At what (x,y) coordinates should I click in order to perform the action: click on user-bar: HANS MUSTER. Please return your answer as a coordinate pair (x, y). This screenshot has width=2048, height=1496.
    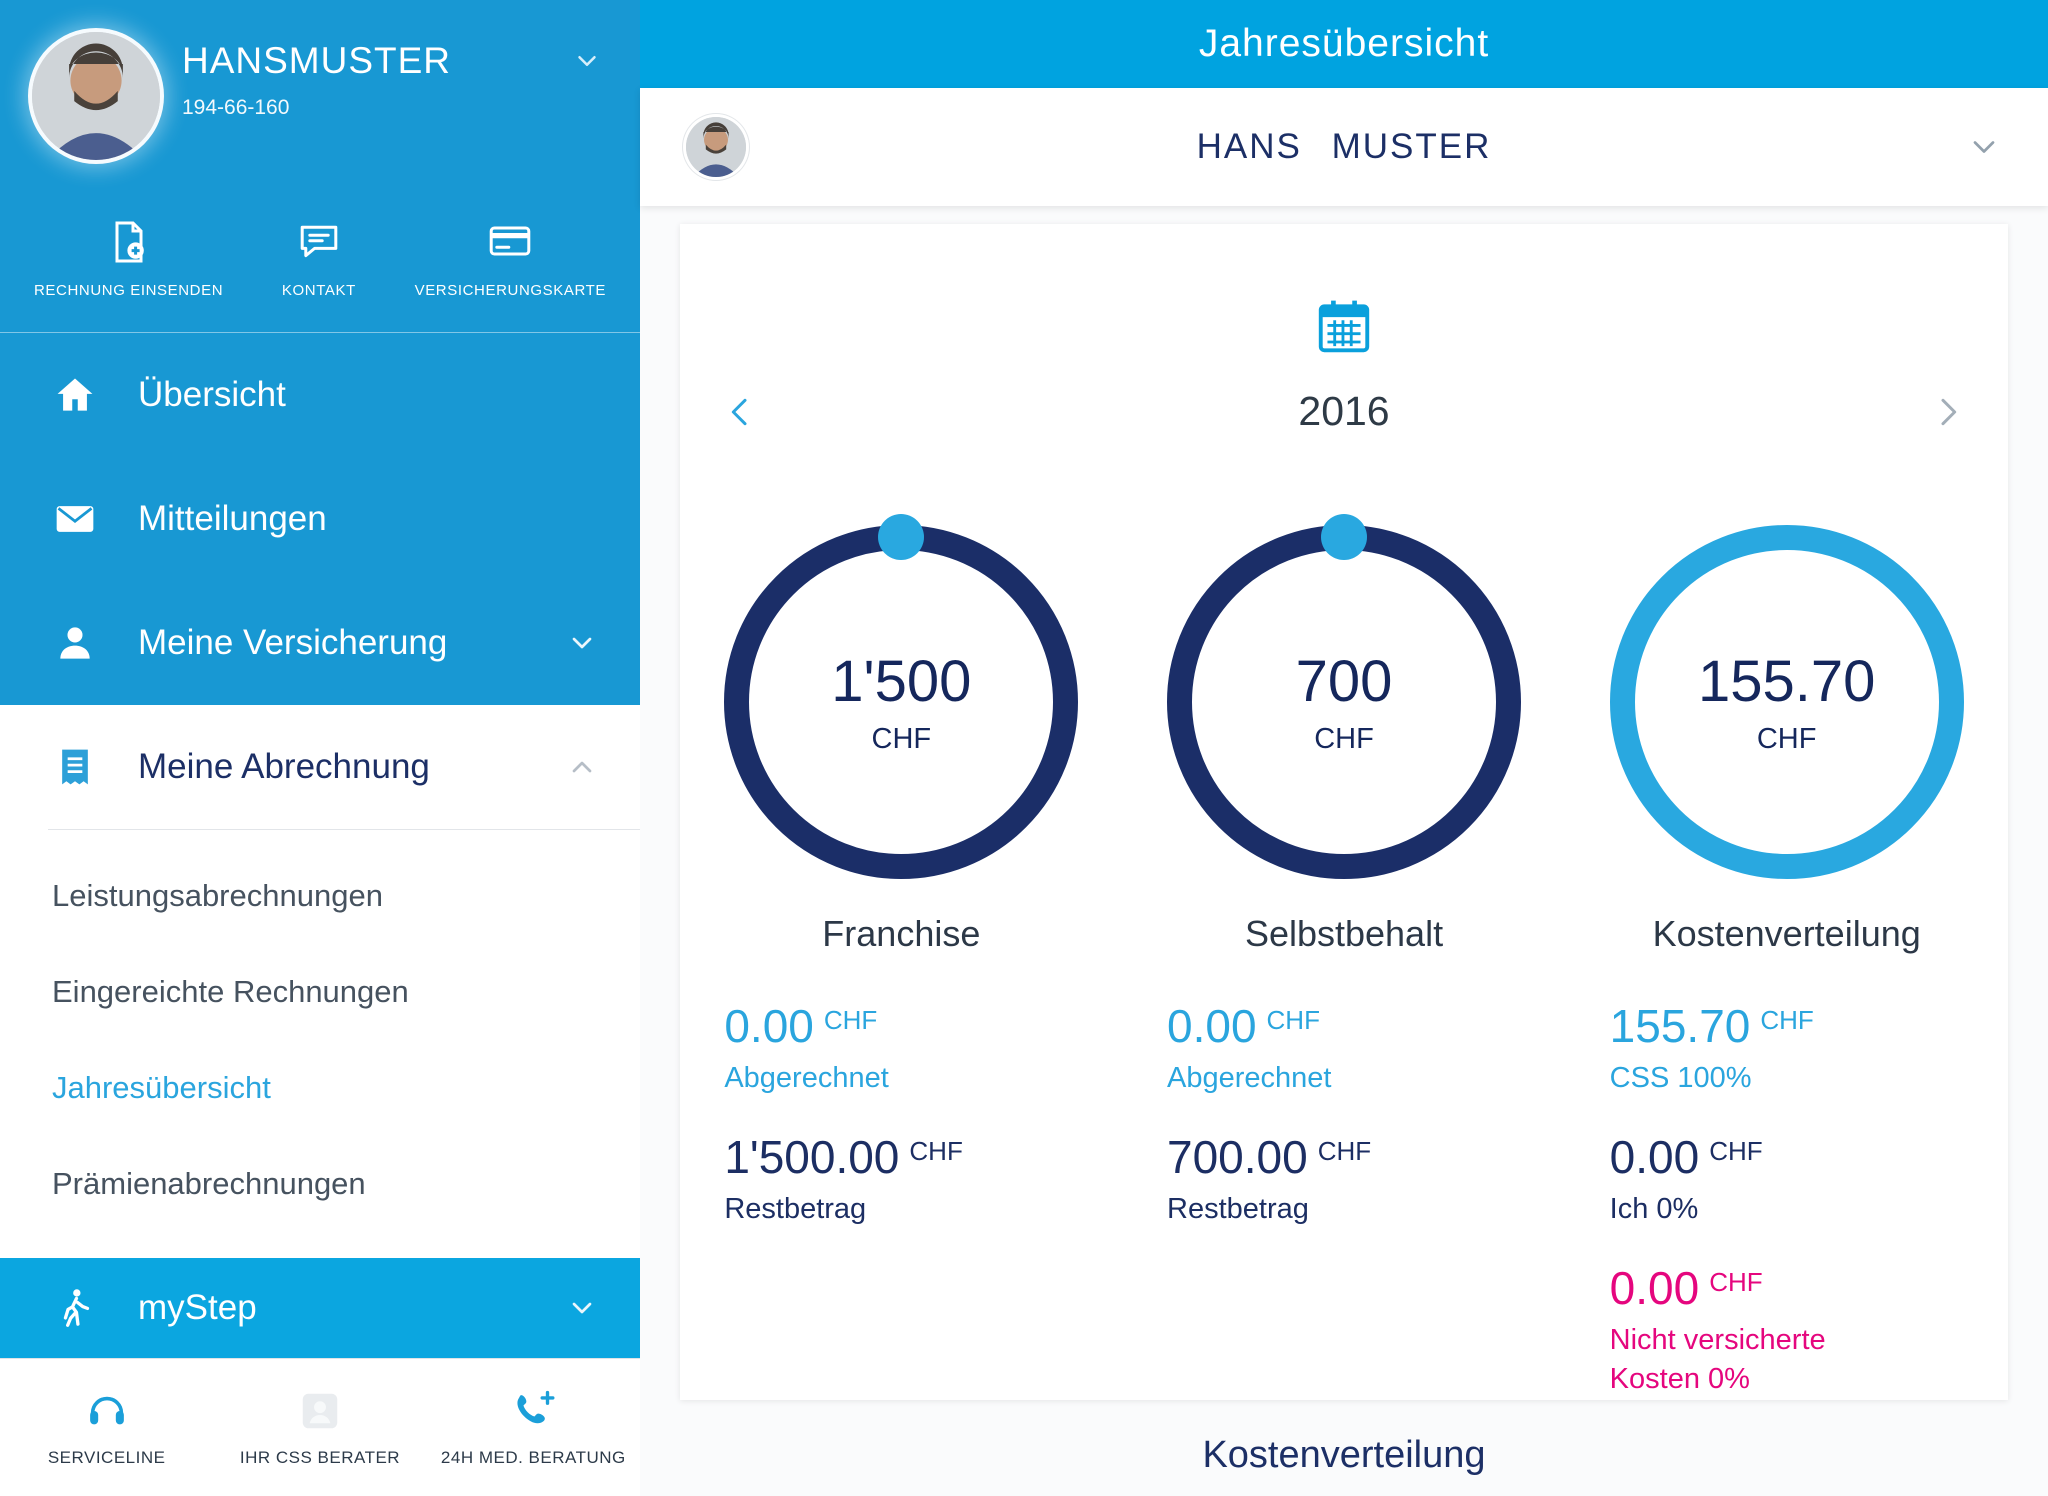
    Looking at the image, I should click on (1344, 147).